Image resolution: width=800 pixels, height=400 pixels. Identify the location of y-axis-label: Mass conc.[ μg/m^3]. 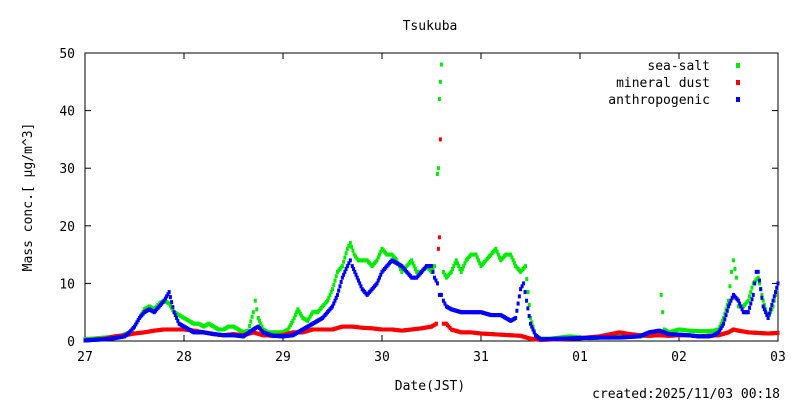
(28, 197).